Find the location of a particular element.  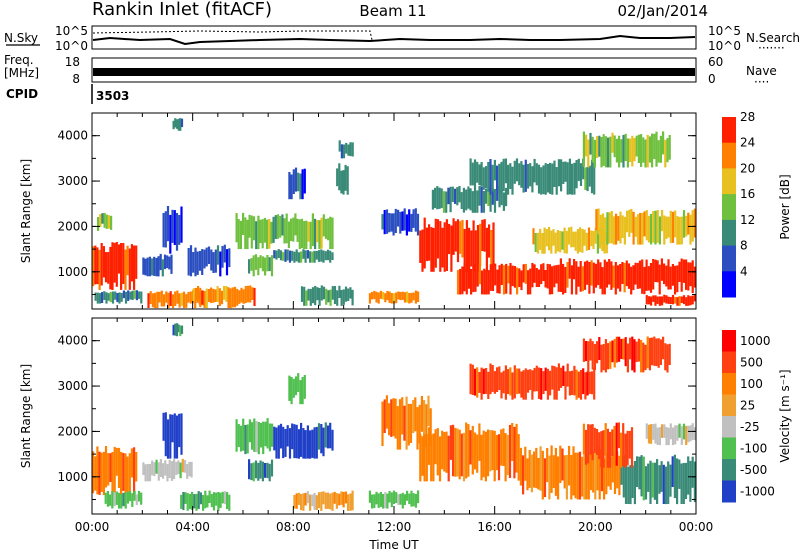

colorbar-segment is located at coordinates (729, 405).